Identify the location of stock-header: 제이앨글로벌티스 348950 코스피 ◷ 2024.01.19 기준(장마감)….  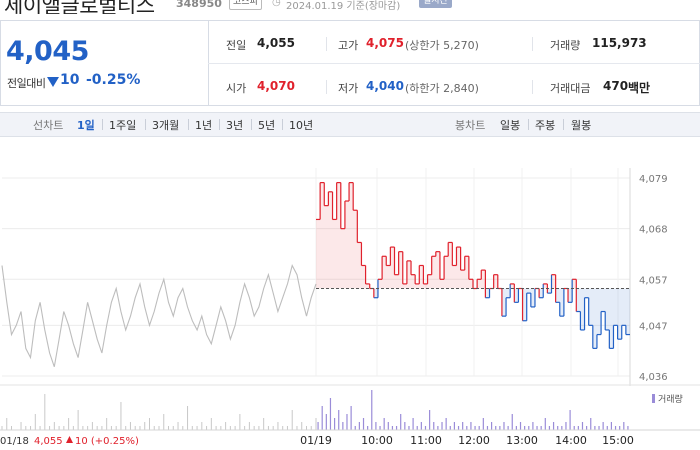
(350, 7).